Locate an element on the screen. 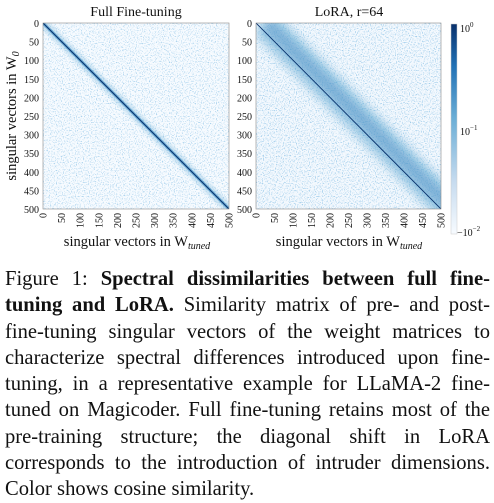  left-x-ticks: 0 50 100 150 200 250 300 350 400 450 500 is located at coordinates (137, 220).